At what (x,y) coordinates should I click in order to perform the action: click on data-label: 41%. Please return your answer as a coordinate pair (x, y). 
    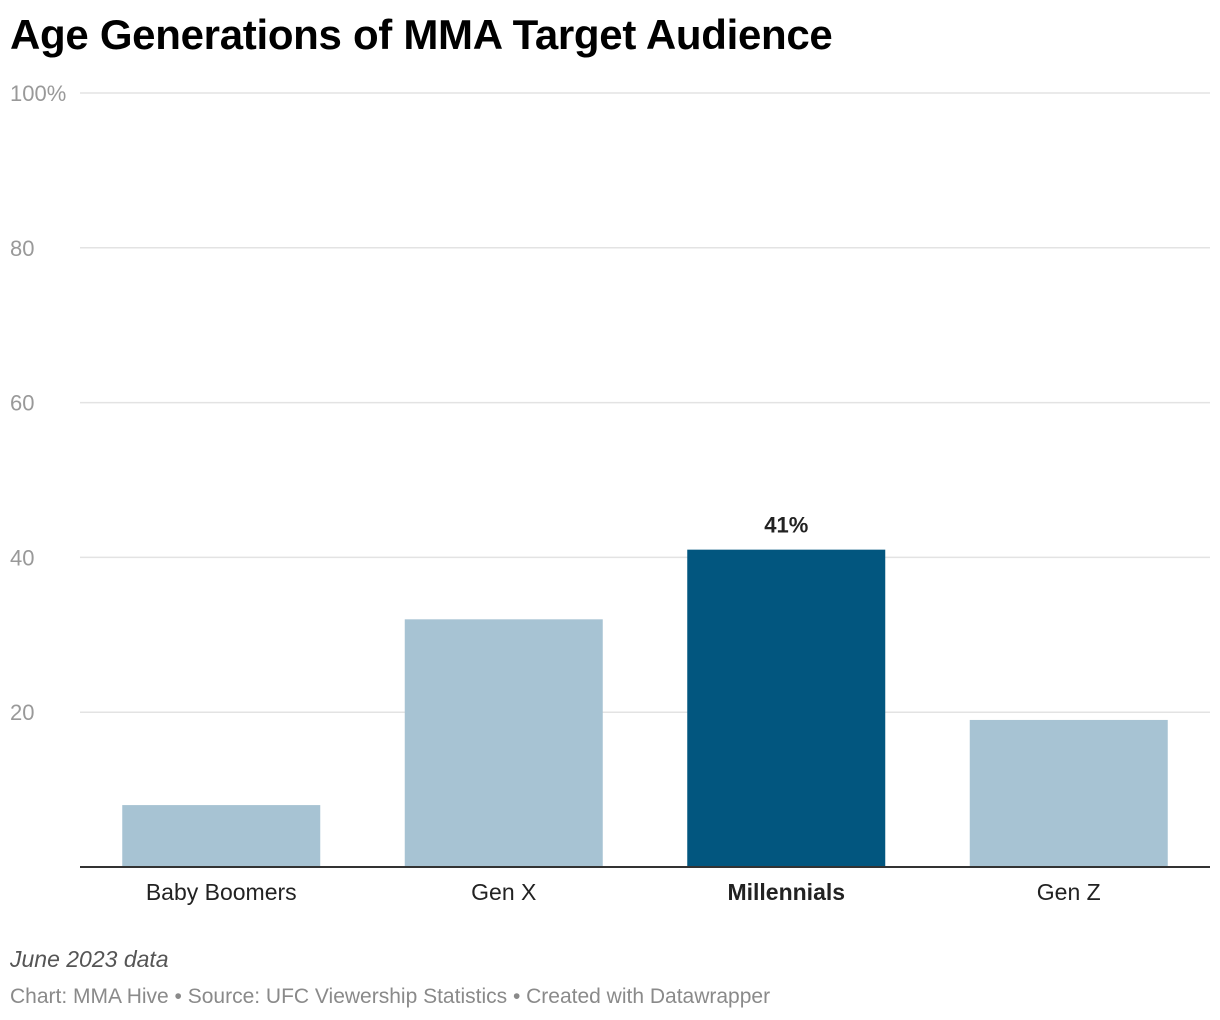
    Looking at the image, I should click on (786, 525).